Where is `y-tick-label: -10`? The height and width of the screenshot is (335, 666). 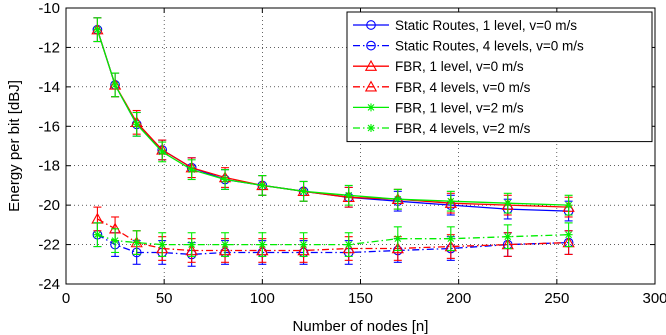
y-tick-label: -10 is located at coordinates (49, 8).